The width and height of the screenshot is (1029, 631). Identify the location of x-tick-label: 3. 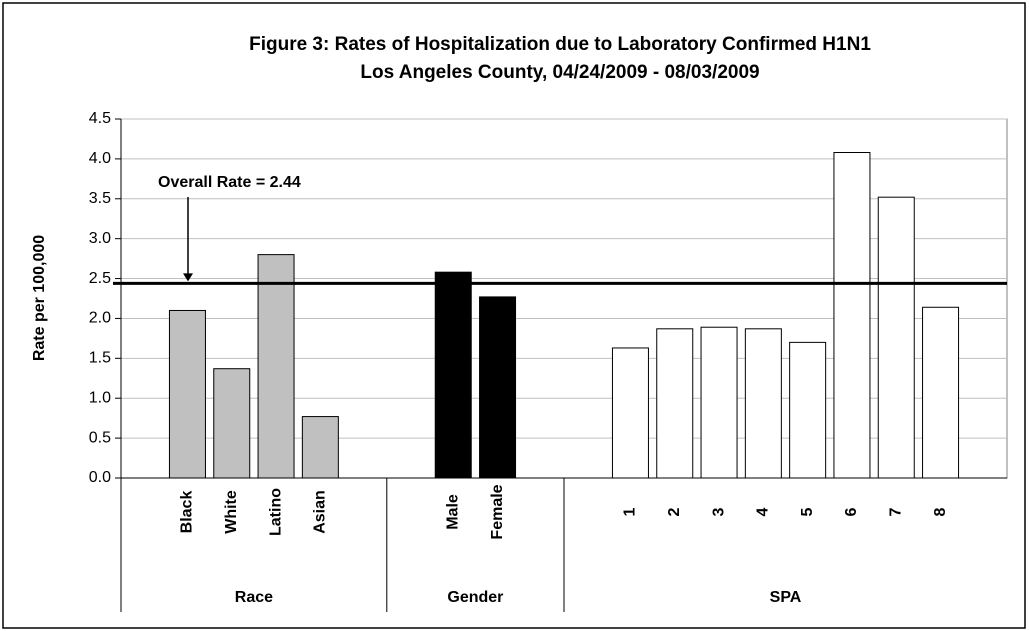
(718, 511).